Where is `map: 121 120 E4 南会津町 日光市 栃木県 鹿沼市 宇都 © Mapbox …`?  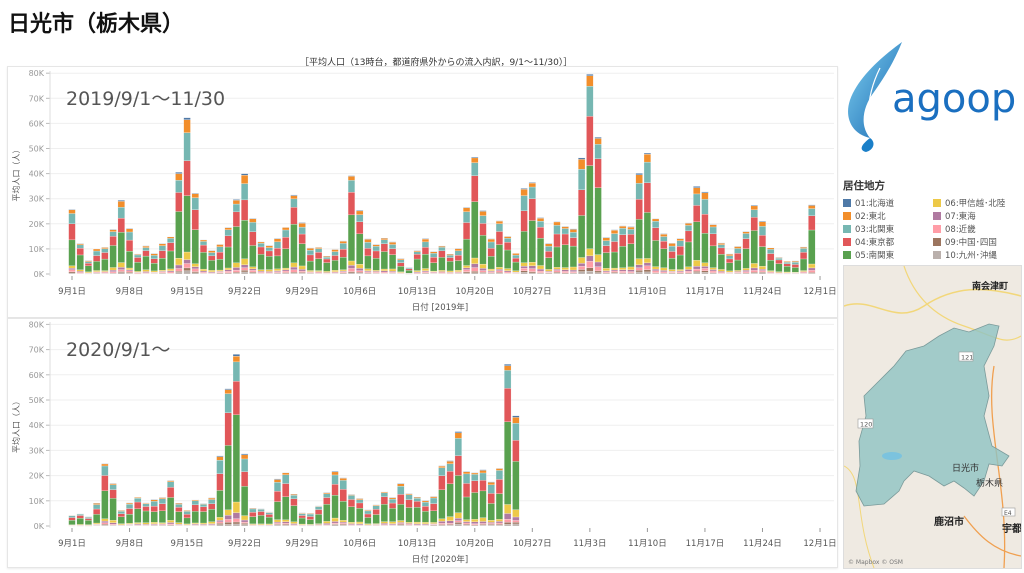 map: 121 120 E4 南会津町 日光市 栃木県 鹿沼市 宇都 © Mapbox … is located at coordinates (932, 417).